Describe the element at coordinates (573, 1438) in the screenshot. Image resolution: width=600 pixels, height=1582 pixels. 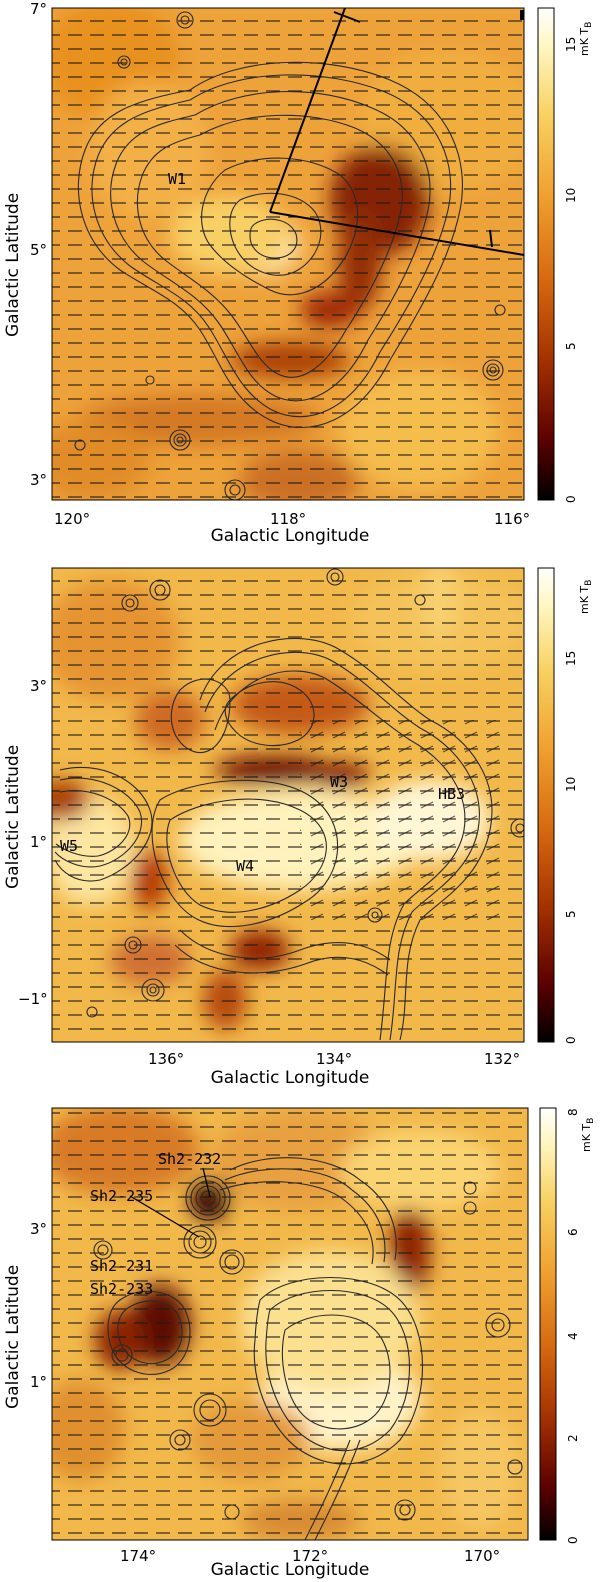
I see `colorbar-tick: 2` at that location.